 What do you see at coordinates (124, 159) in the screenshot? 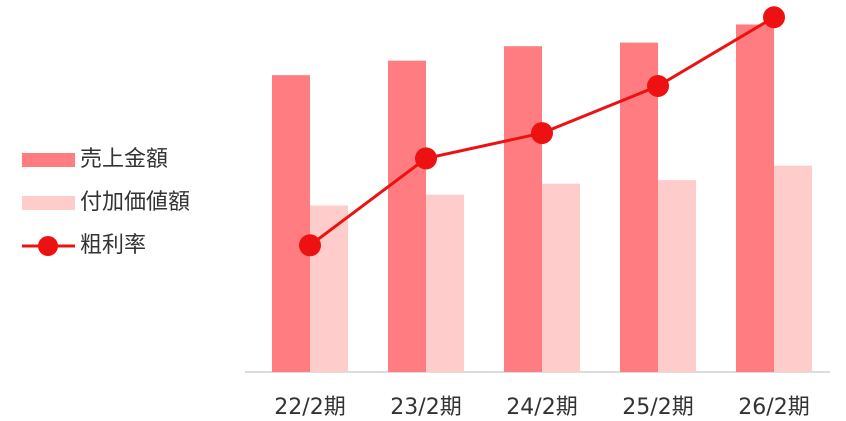
I see `legend-label: 売上金額` at bounding box center [124, 159].